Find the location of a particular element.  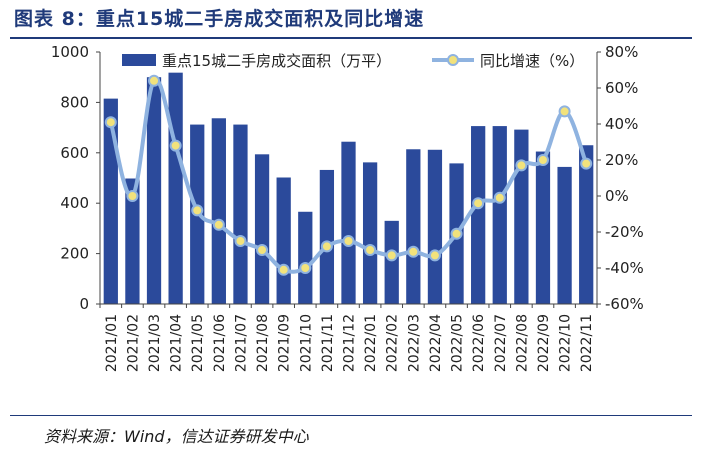

x-tick-label: 2021/01 is located at coordinates (112, 343).